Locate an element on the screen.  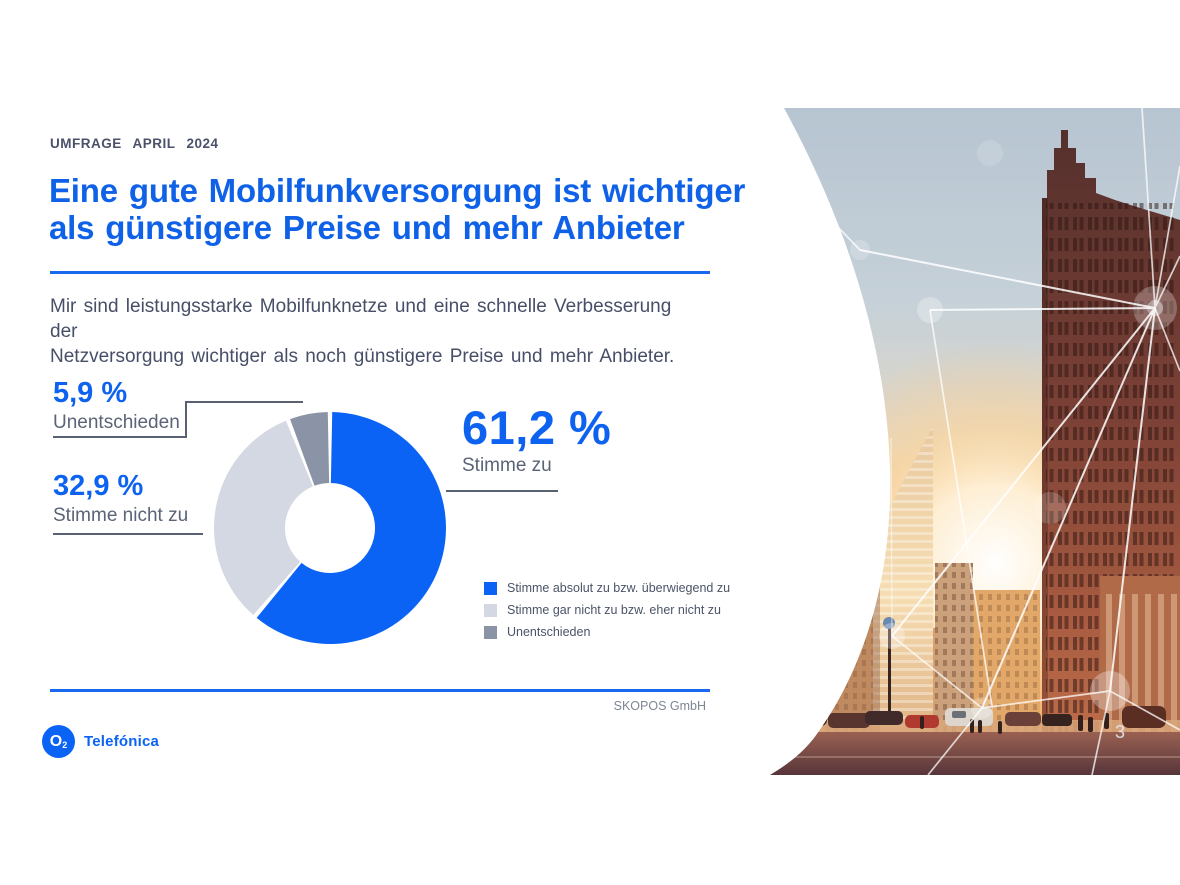
legend-label-disagree: Stimme gar nicht zu bzw. eher nicht zu is located at coordinates (614, 610).